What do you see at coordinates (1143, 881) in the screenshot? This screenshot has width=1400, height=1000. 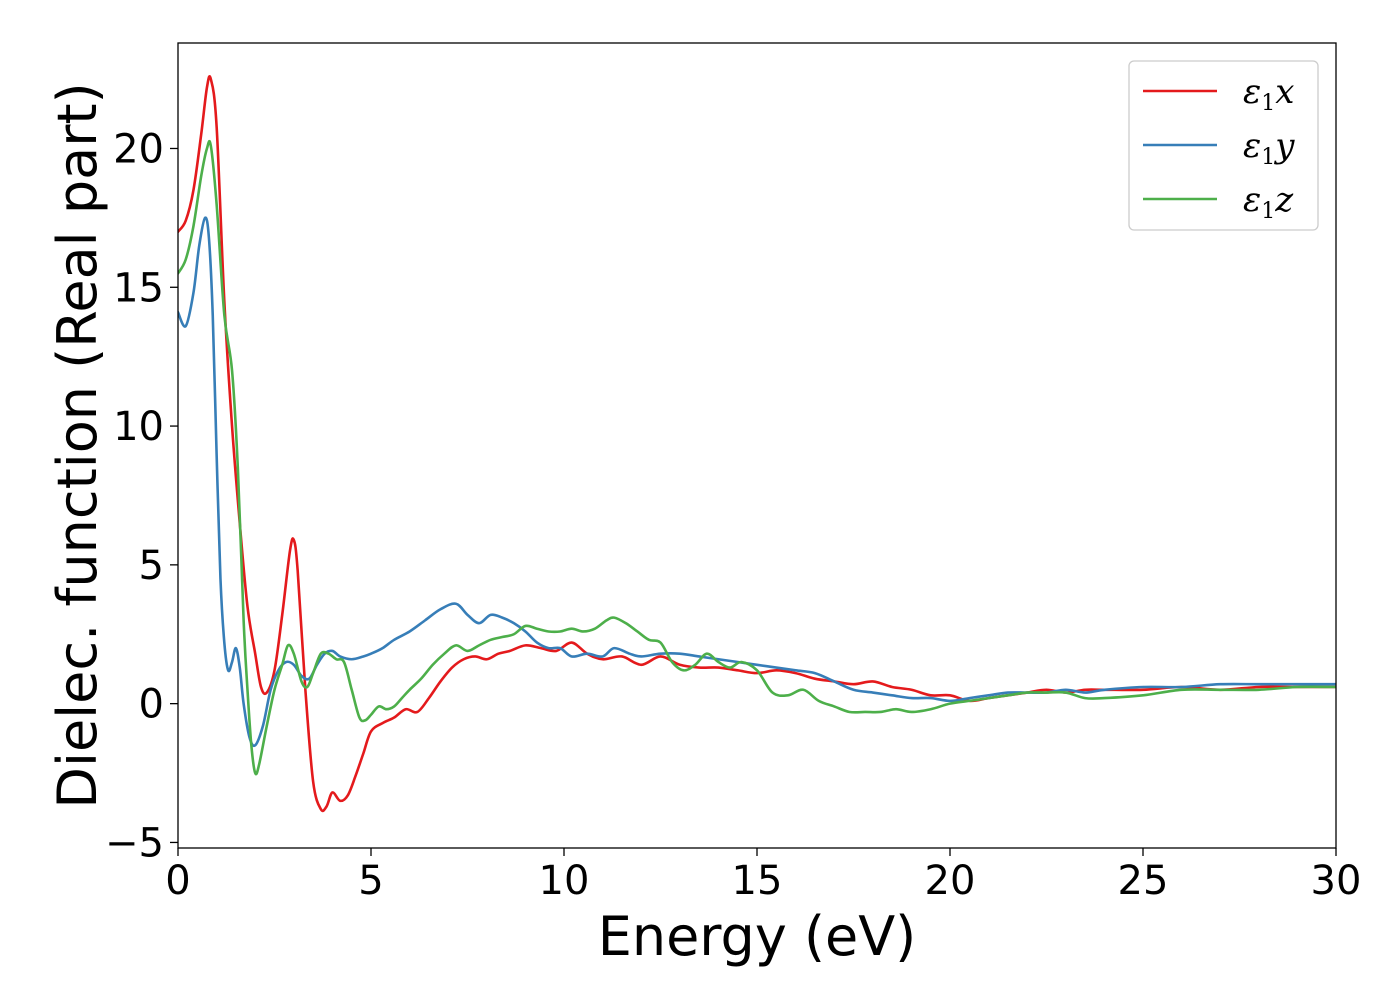 I see `x-tick-label: 25` at bounding box center [1143, 881].